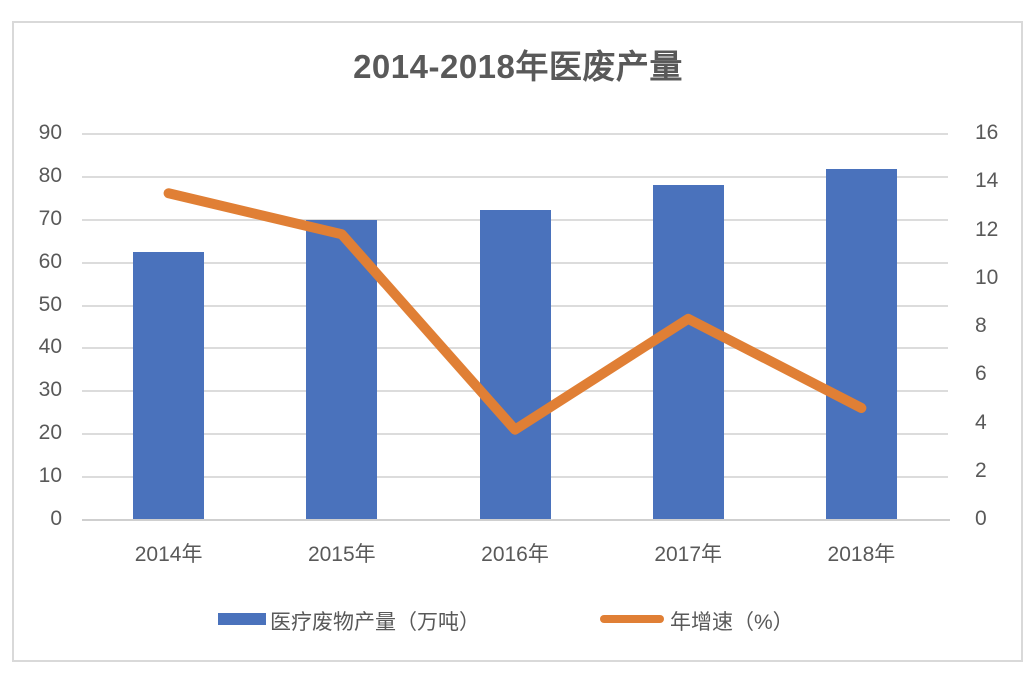 This screenshot has height=680, width=1036. I want to click on left-axis-tick-label: 10, so click(50, 476).